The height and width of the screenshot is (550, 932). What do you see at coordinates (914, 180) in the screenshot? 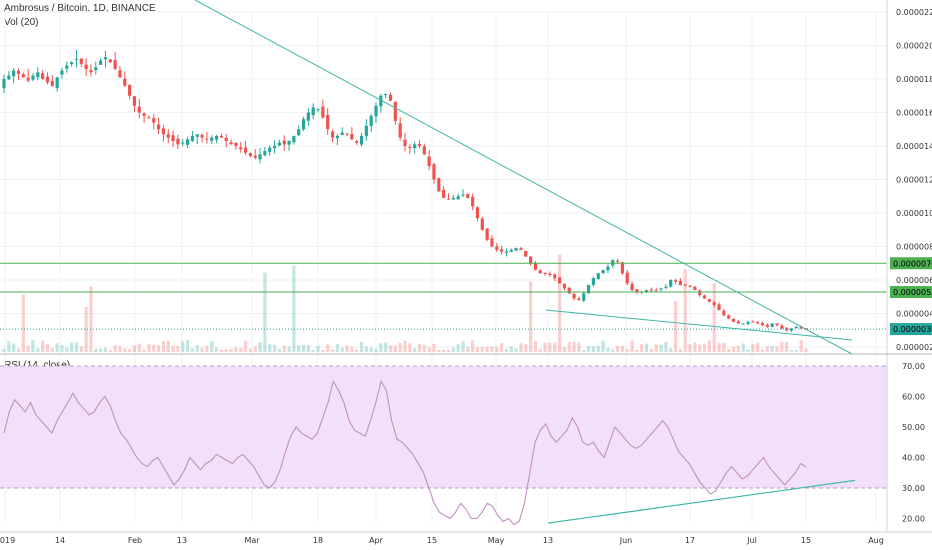
I see `price-tick-label: 0.00001200` at bounding box center [914, 180].